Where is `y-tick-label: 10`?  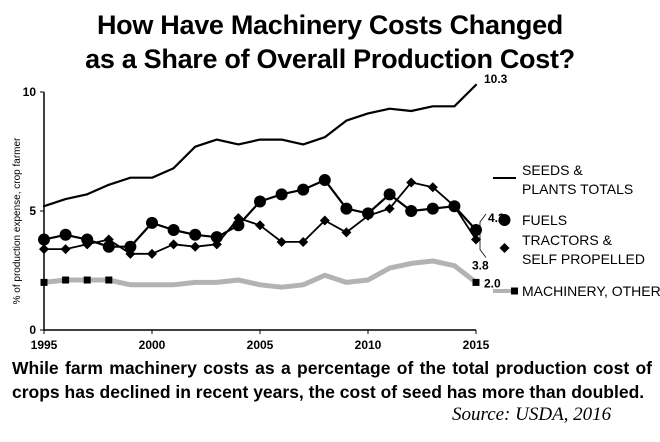
y-tick-label: 10 is located at coordinates (30, 92).